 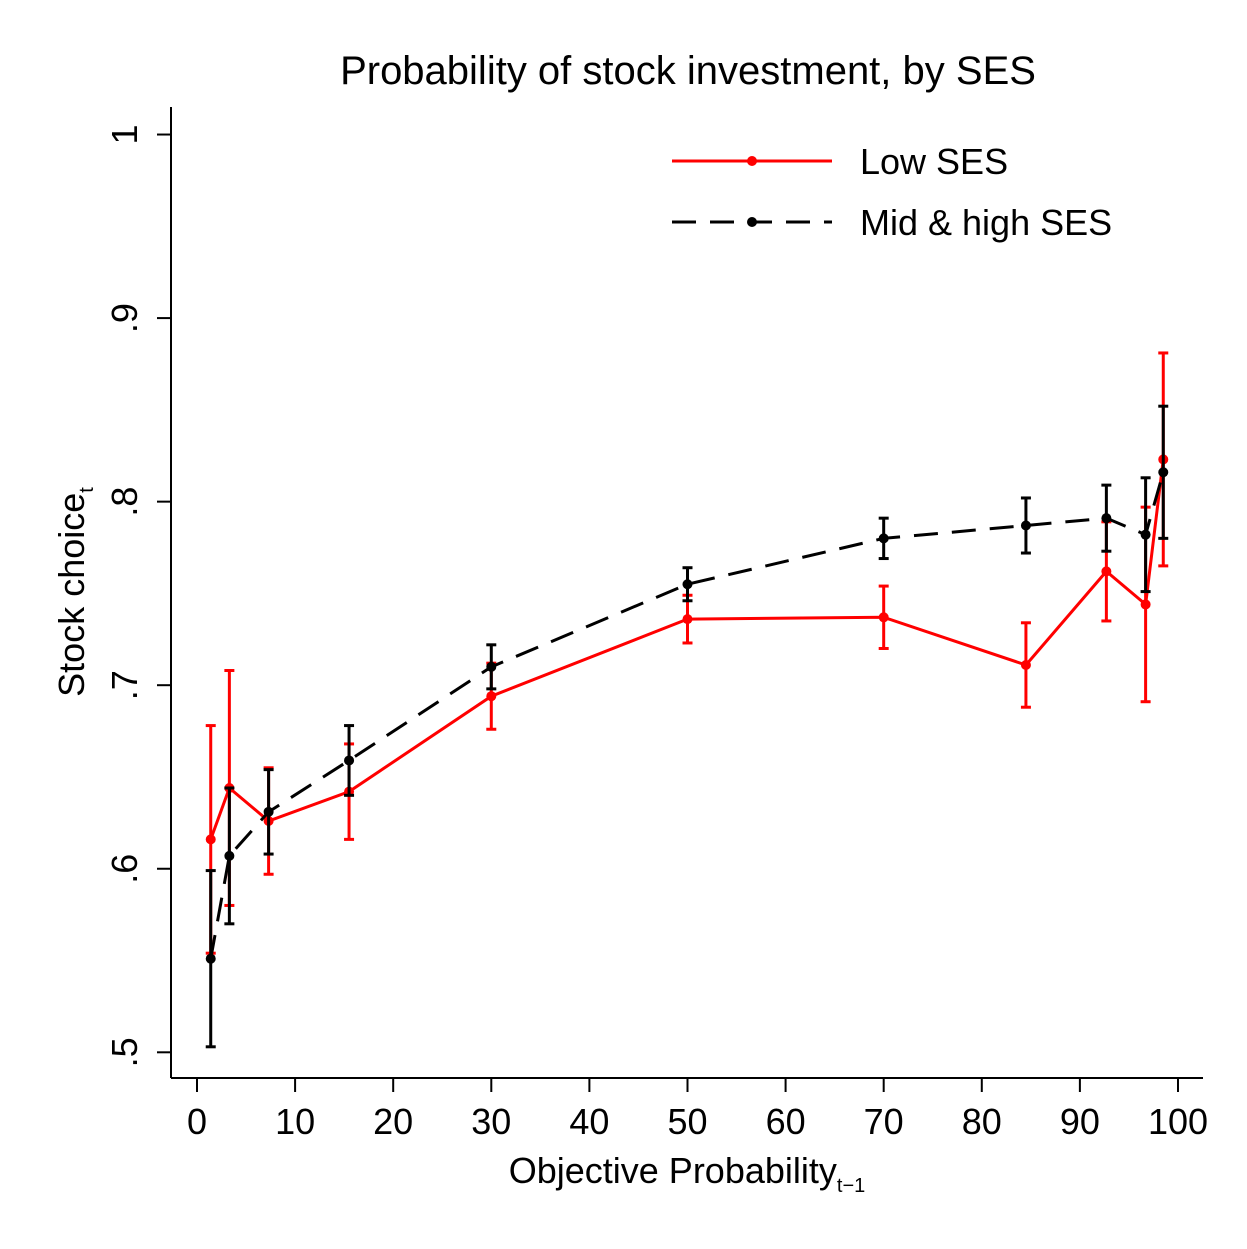 I want to click on x-tick-label: 90, so click(x=1080, y=1121).